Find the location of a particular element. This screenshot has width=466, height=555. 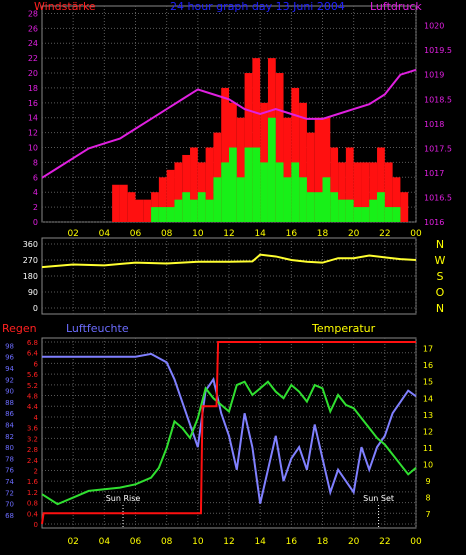

direction-tick-label: 180 is located at coordinates (30, 276).